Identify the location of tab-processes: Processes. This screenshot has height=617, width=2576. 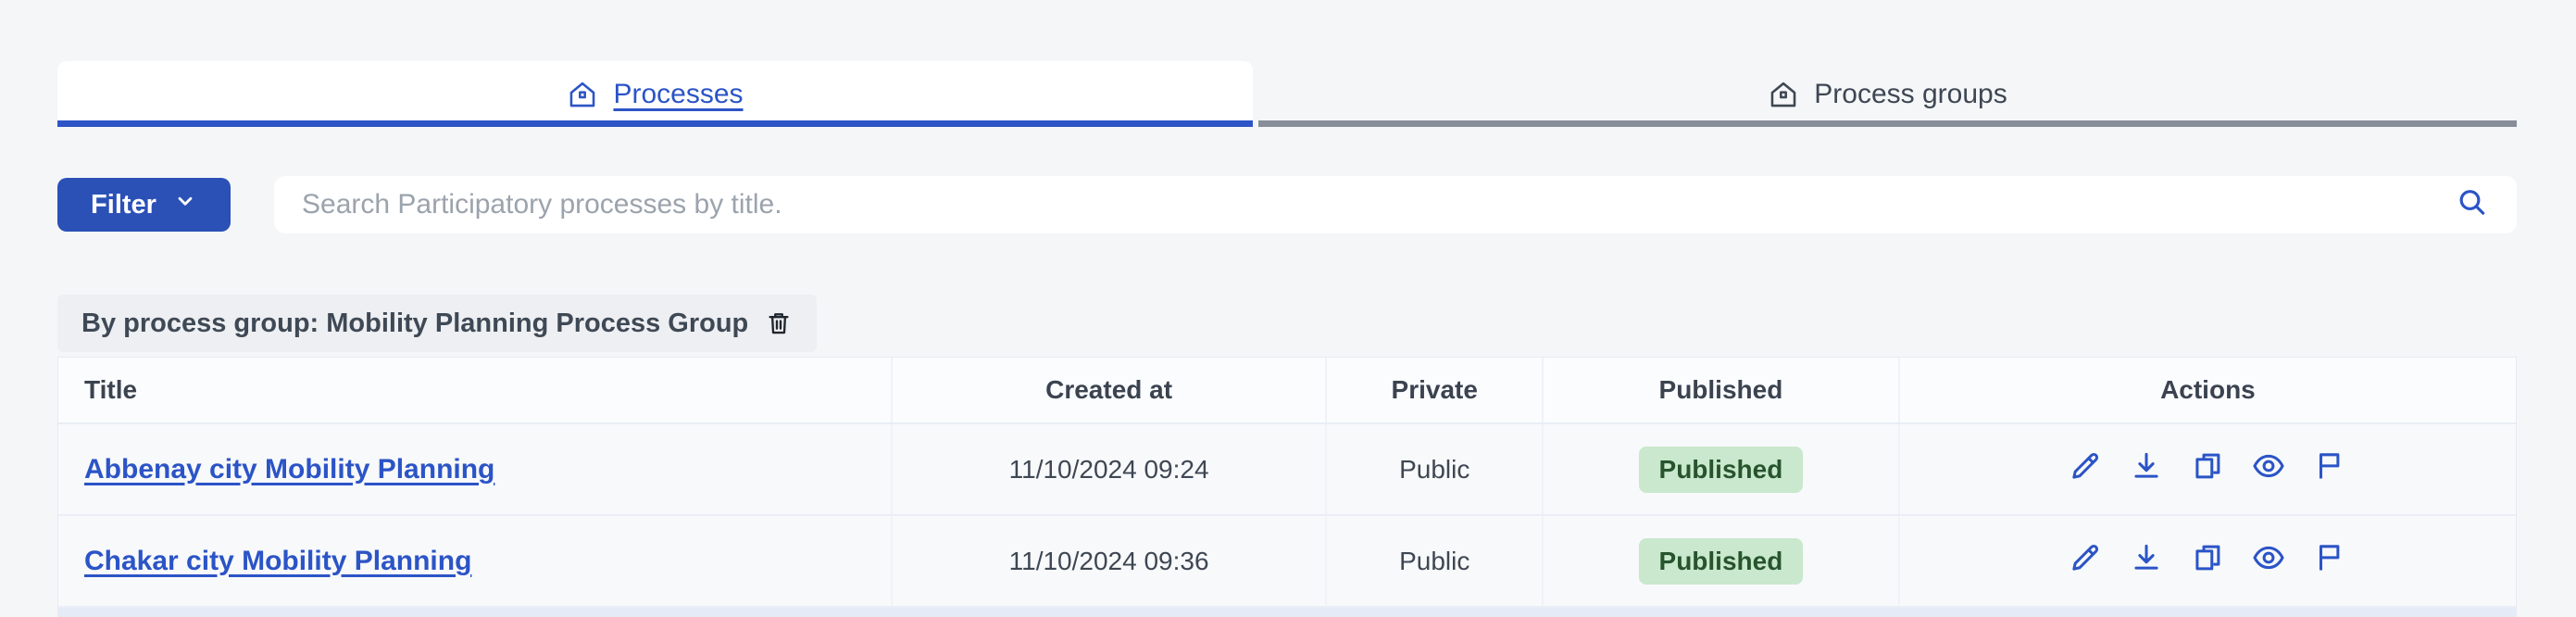
(655, 94).